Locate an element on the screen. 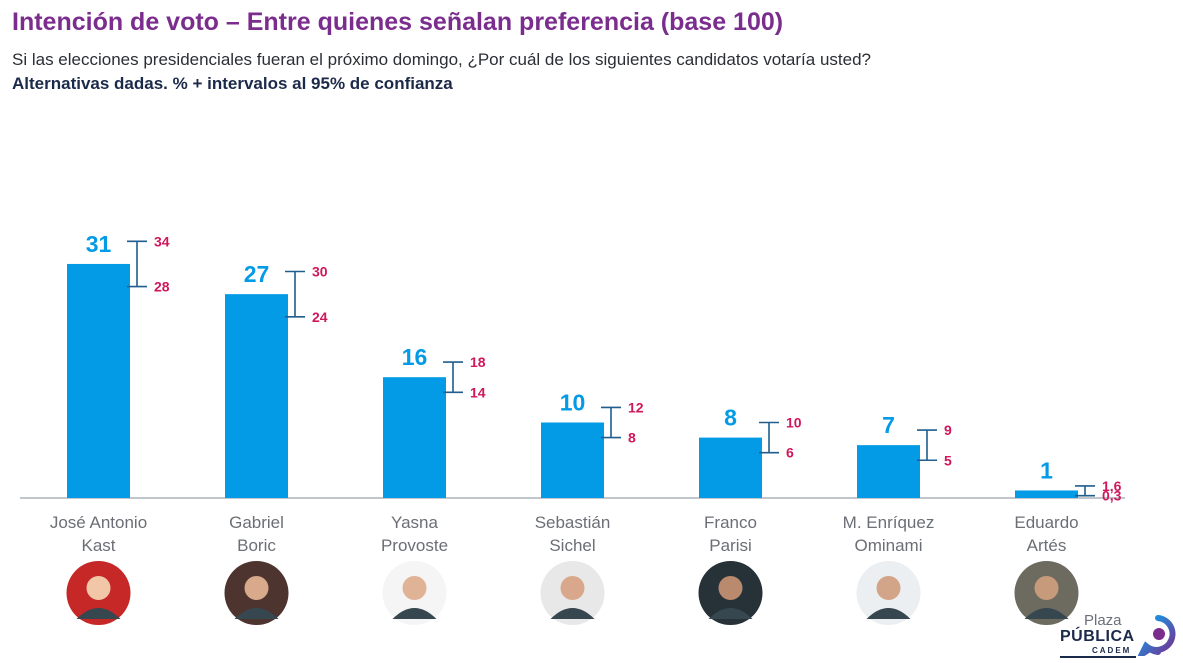 The height and width of the screenshot is (663, 1183). value-label-0: 31 is located at coordinates (99, 244).